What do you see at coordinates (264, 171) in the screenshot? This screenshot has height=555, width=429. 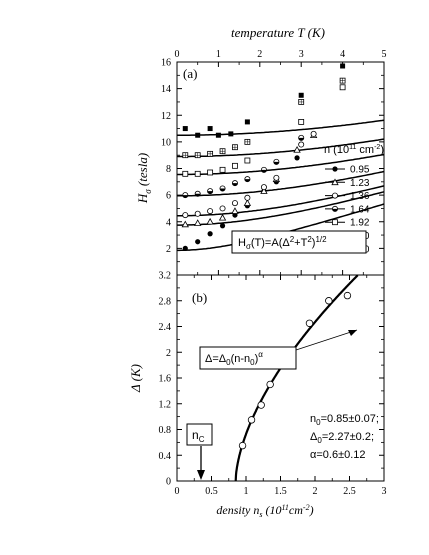 I see `point-1.64-6-fill` at bounding box center [264, 171].